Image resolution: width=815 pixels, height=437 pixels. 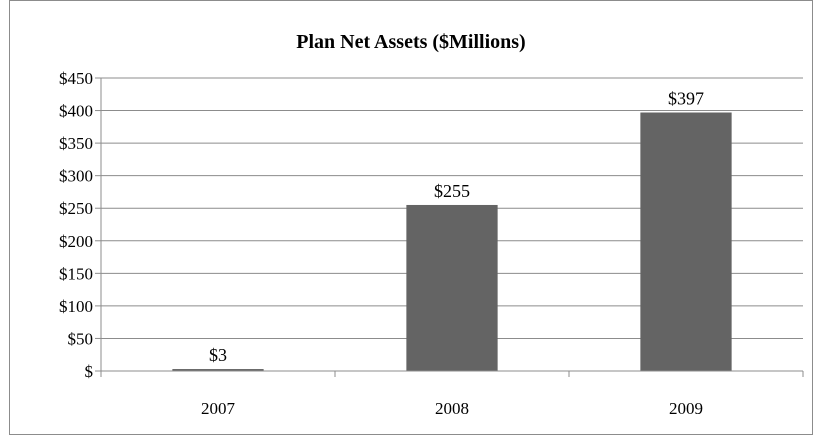 What do you see at coordinates (76, 208) in the screenshot?
I see `y-tick-label: $250` at bounding box center [76, 208].